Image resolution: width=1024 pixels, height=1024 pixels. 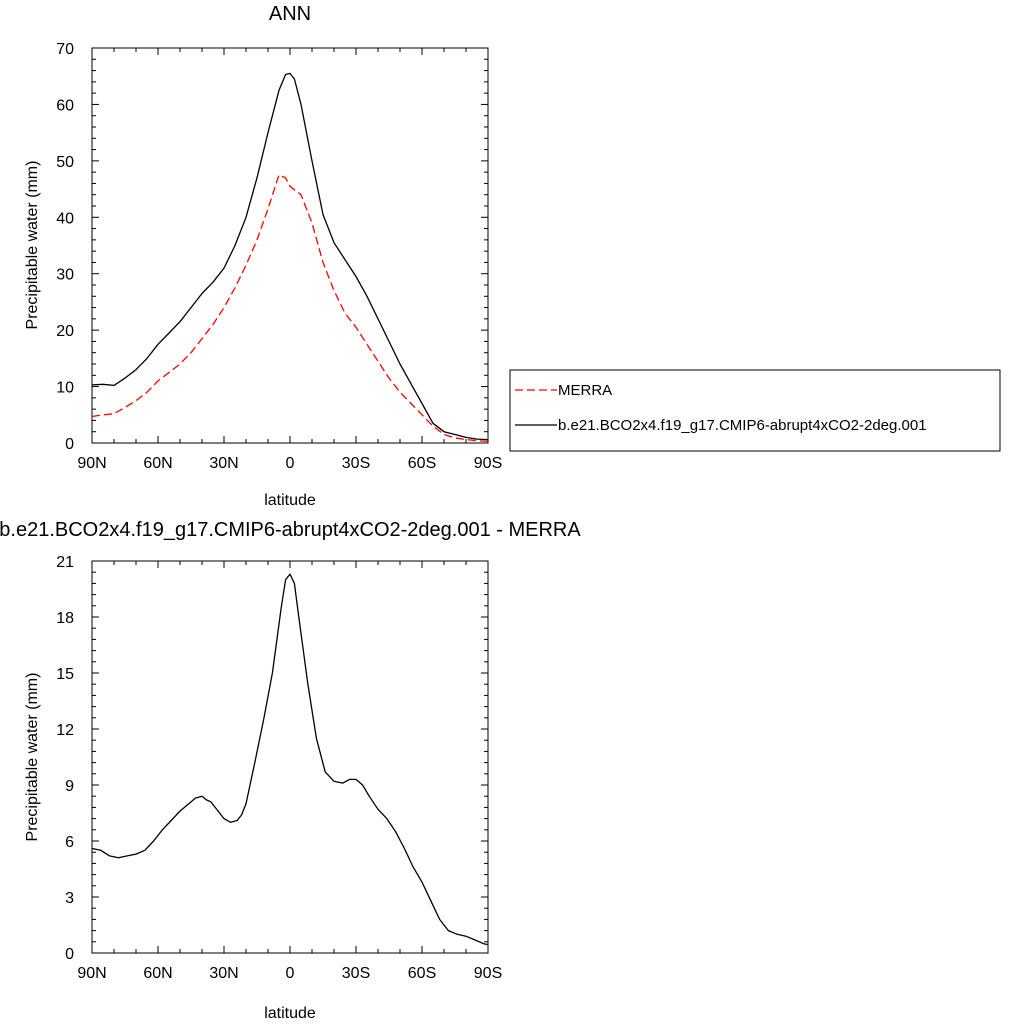 I want to click on y-tick-label-ann: 60, so click(x=65, y=105).